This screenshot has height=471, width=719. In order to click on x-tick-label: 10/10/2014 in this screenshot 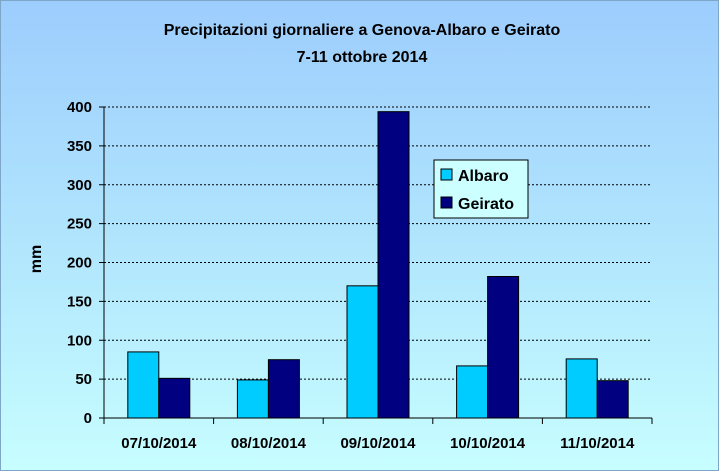, I will do `click(488, 443)`.